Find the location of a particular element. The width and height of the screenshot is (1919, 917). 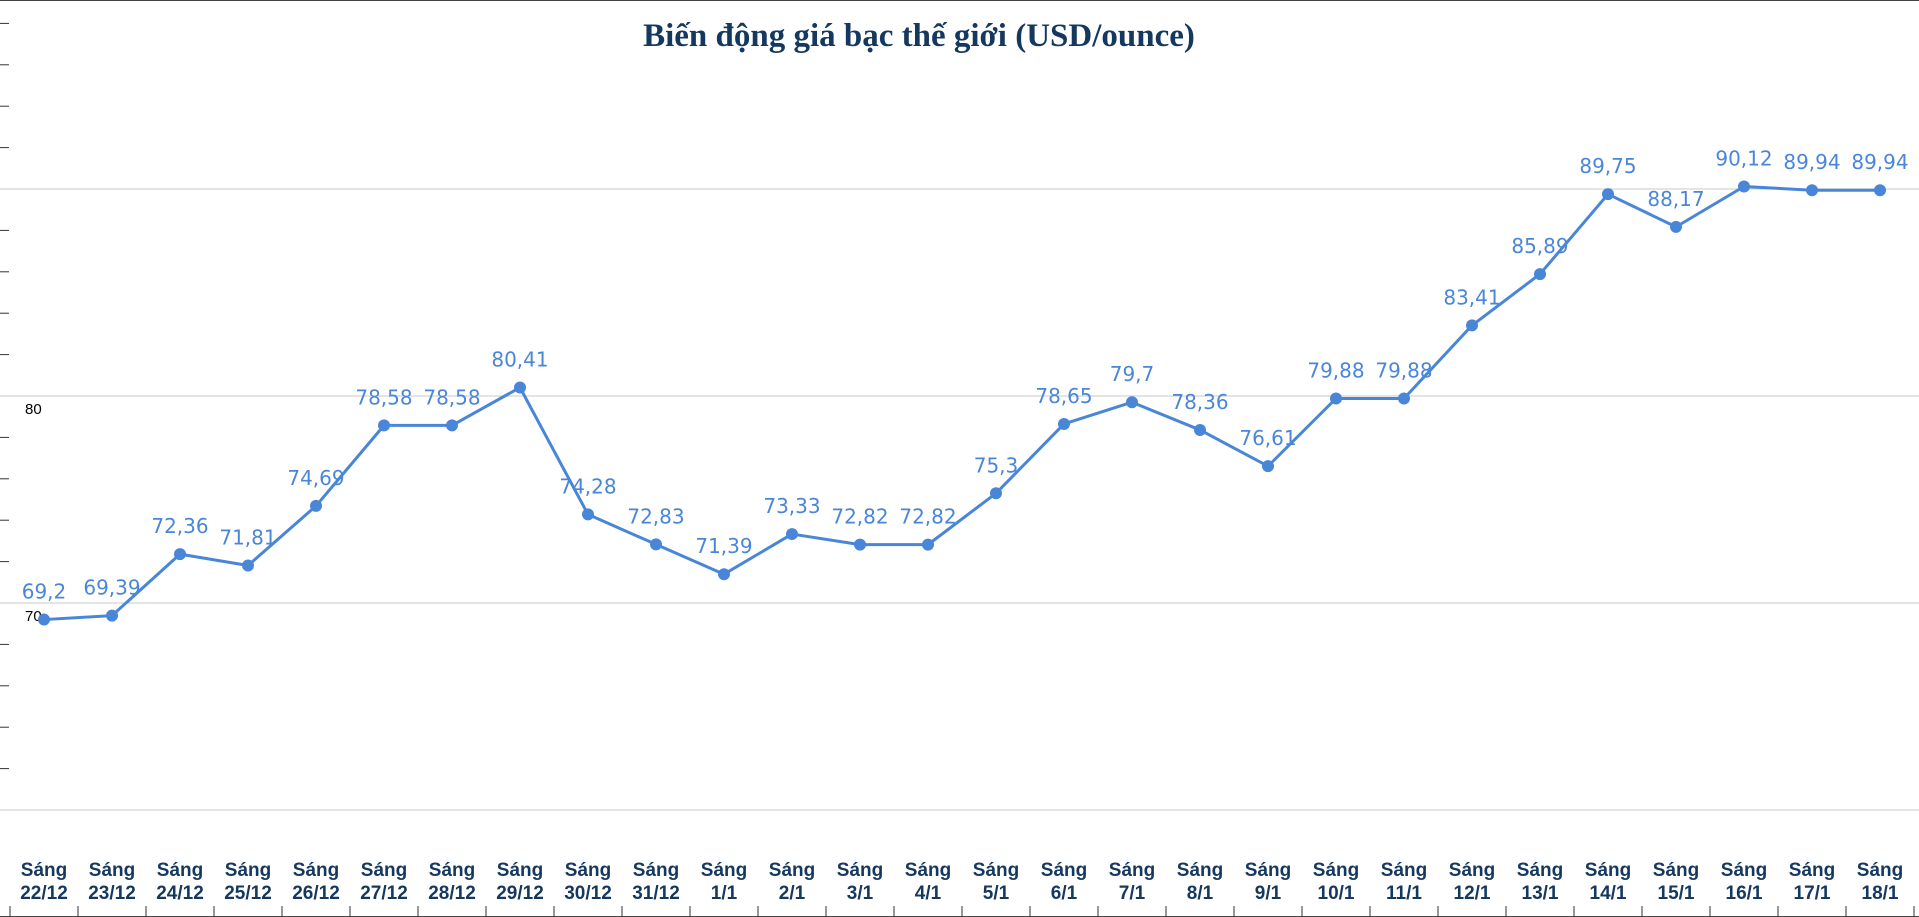

data-label: 79,7 is located at coordinates (1132, 374).